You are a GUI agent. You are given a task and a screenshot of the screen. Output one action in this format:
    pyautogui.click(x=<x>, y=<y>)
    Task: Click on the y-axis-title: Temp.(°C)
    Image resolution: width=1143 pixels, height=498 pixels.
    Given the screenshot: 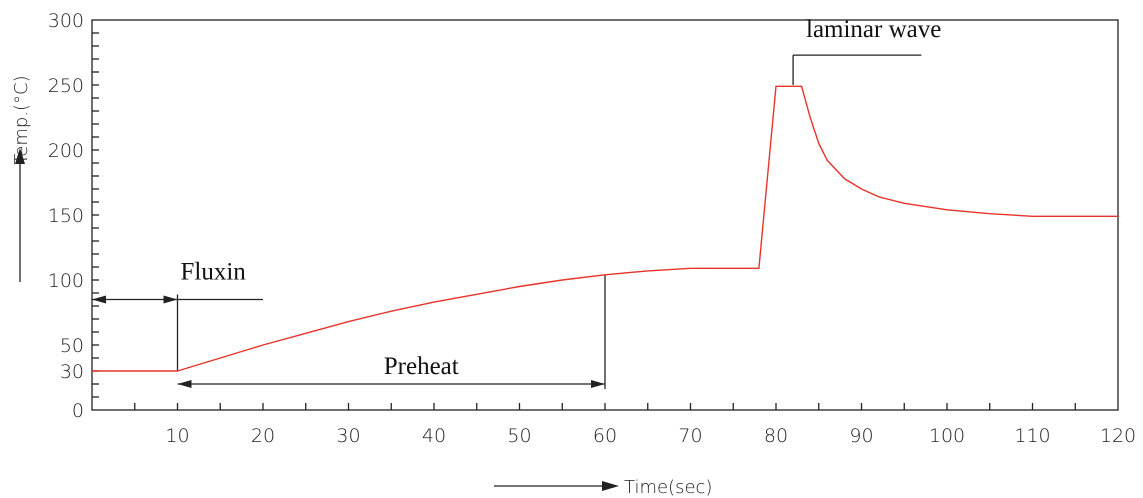 What is the action you would take?
    pyautogui.click(x=21, y=119)
    